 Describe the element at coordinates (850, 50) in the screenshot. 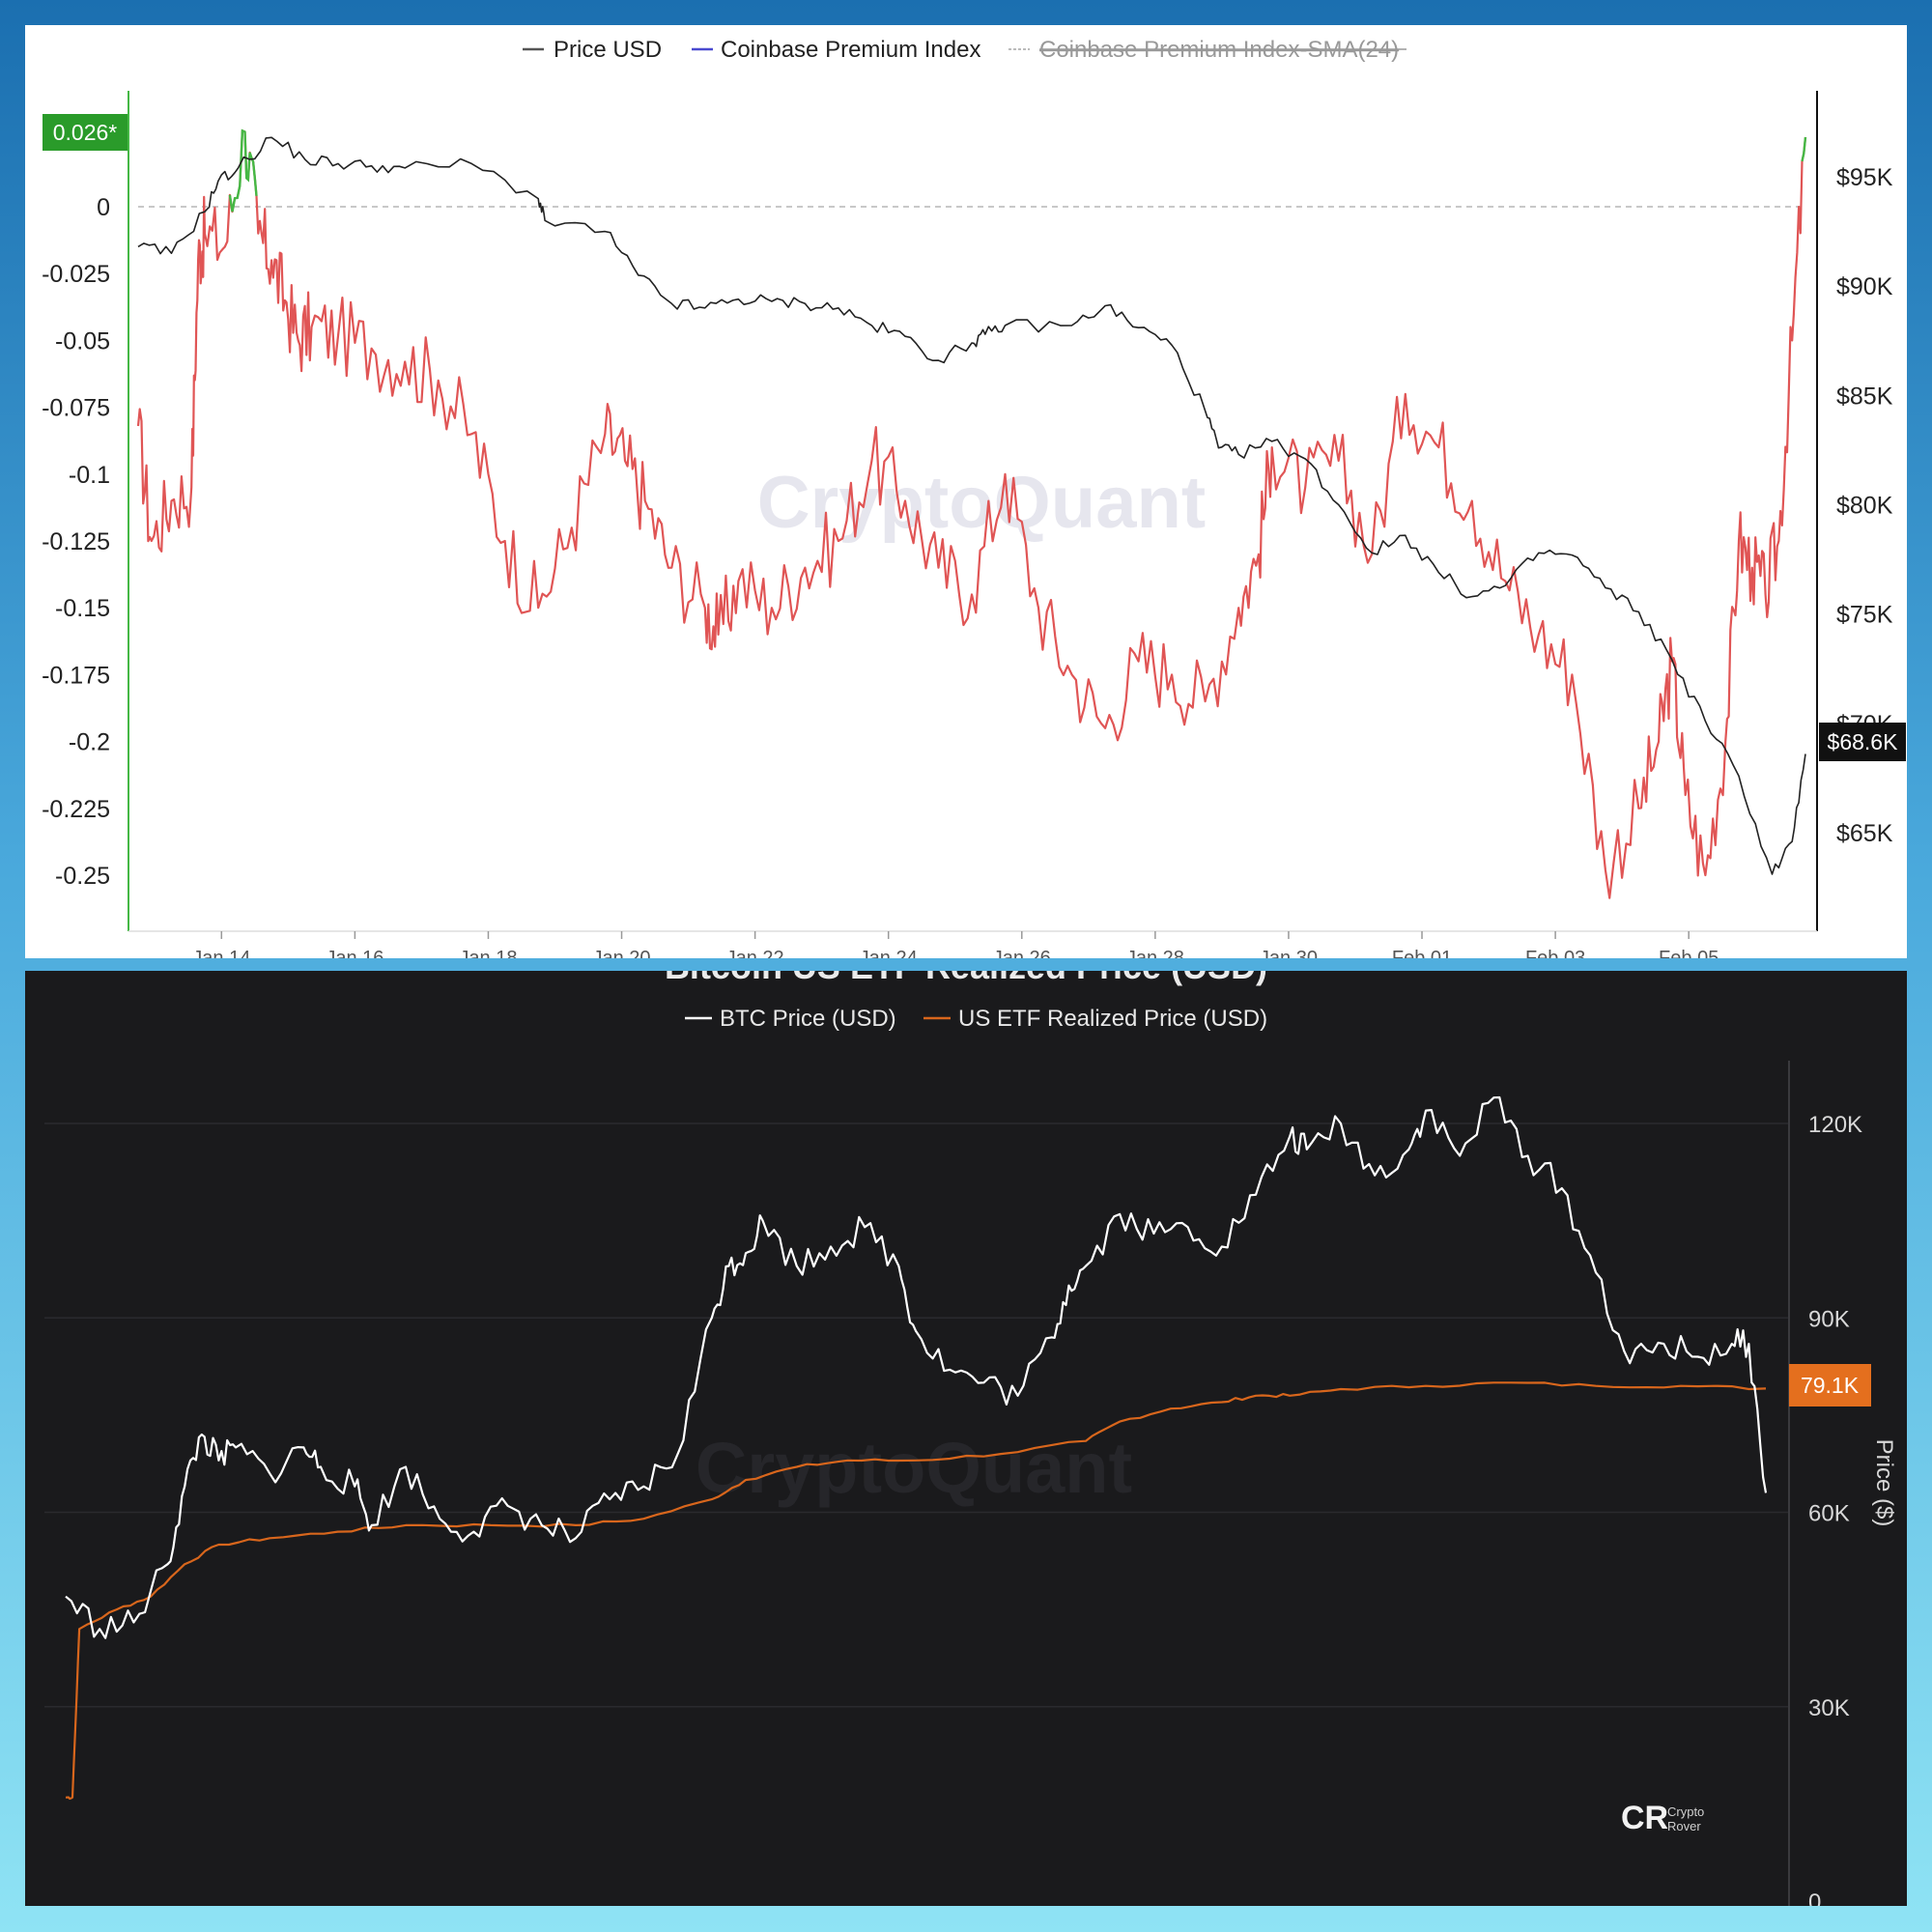

I see `legend-label-coinbase-premium-index: Coinbase Premium Index` at that location.